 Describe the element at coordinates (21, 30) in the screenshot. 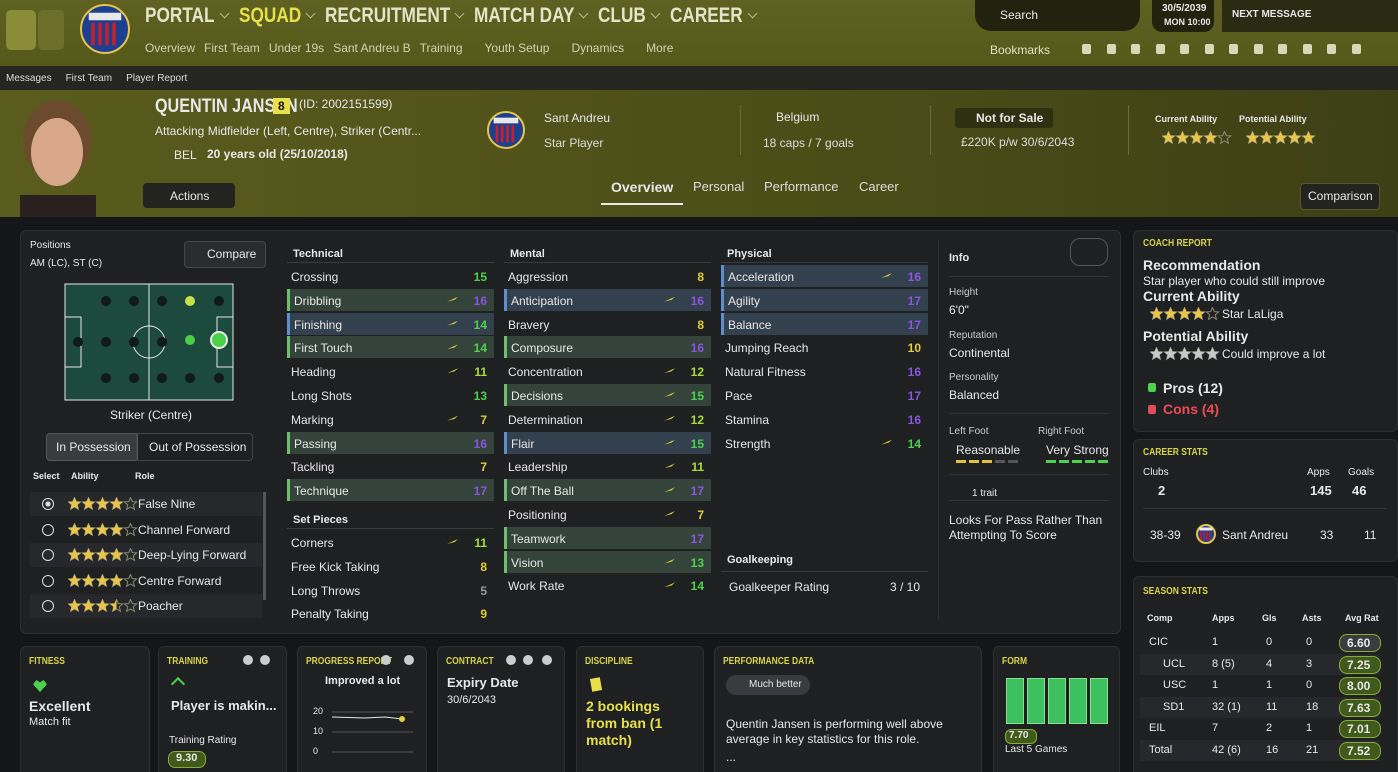

I see `back-button` at that location.